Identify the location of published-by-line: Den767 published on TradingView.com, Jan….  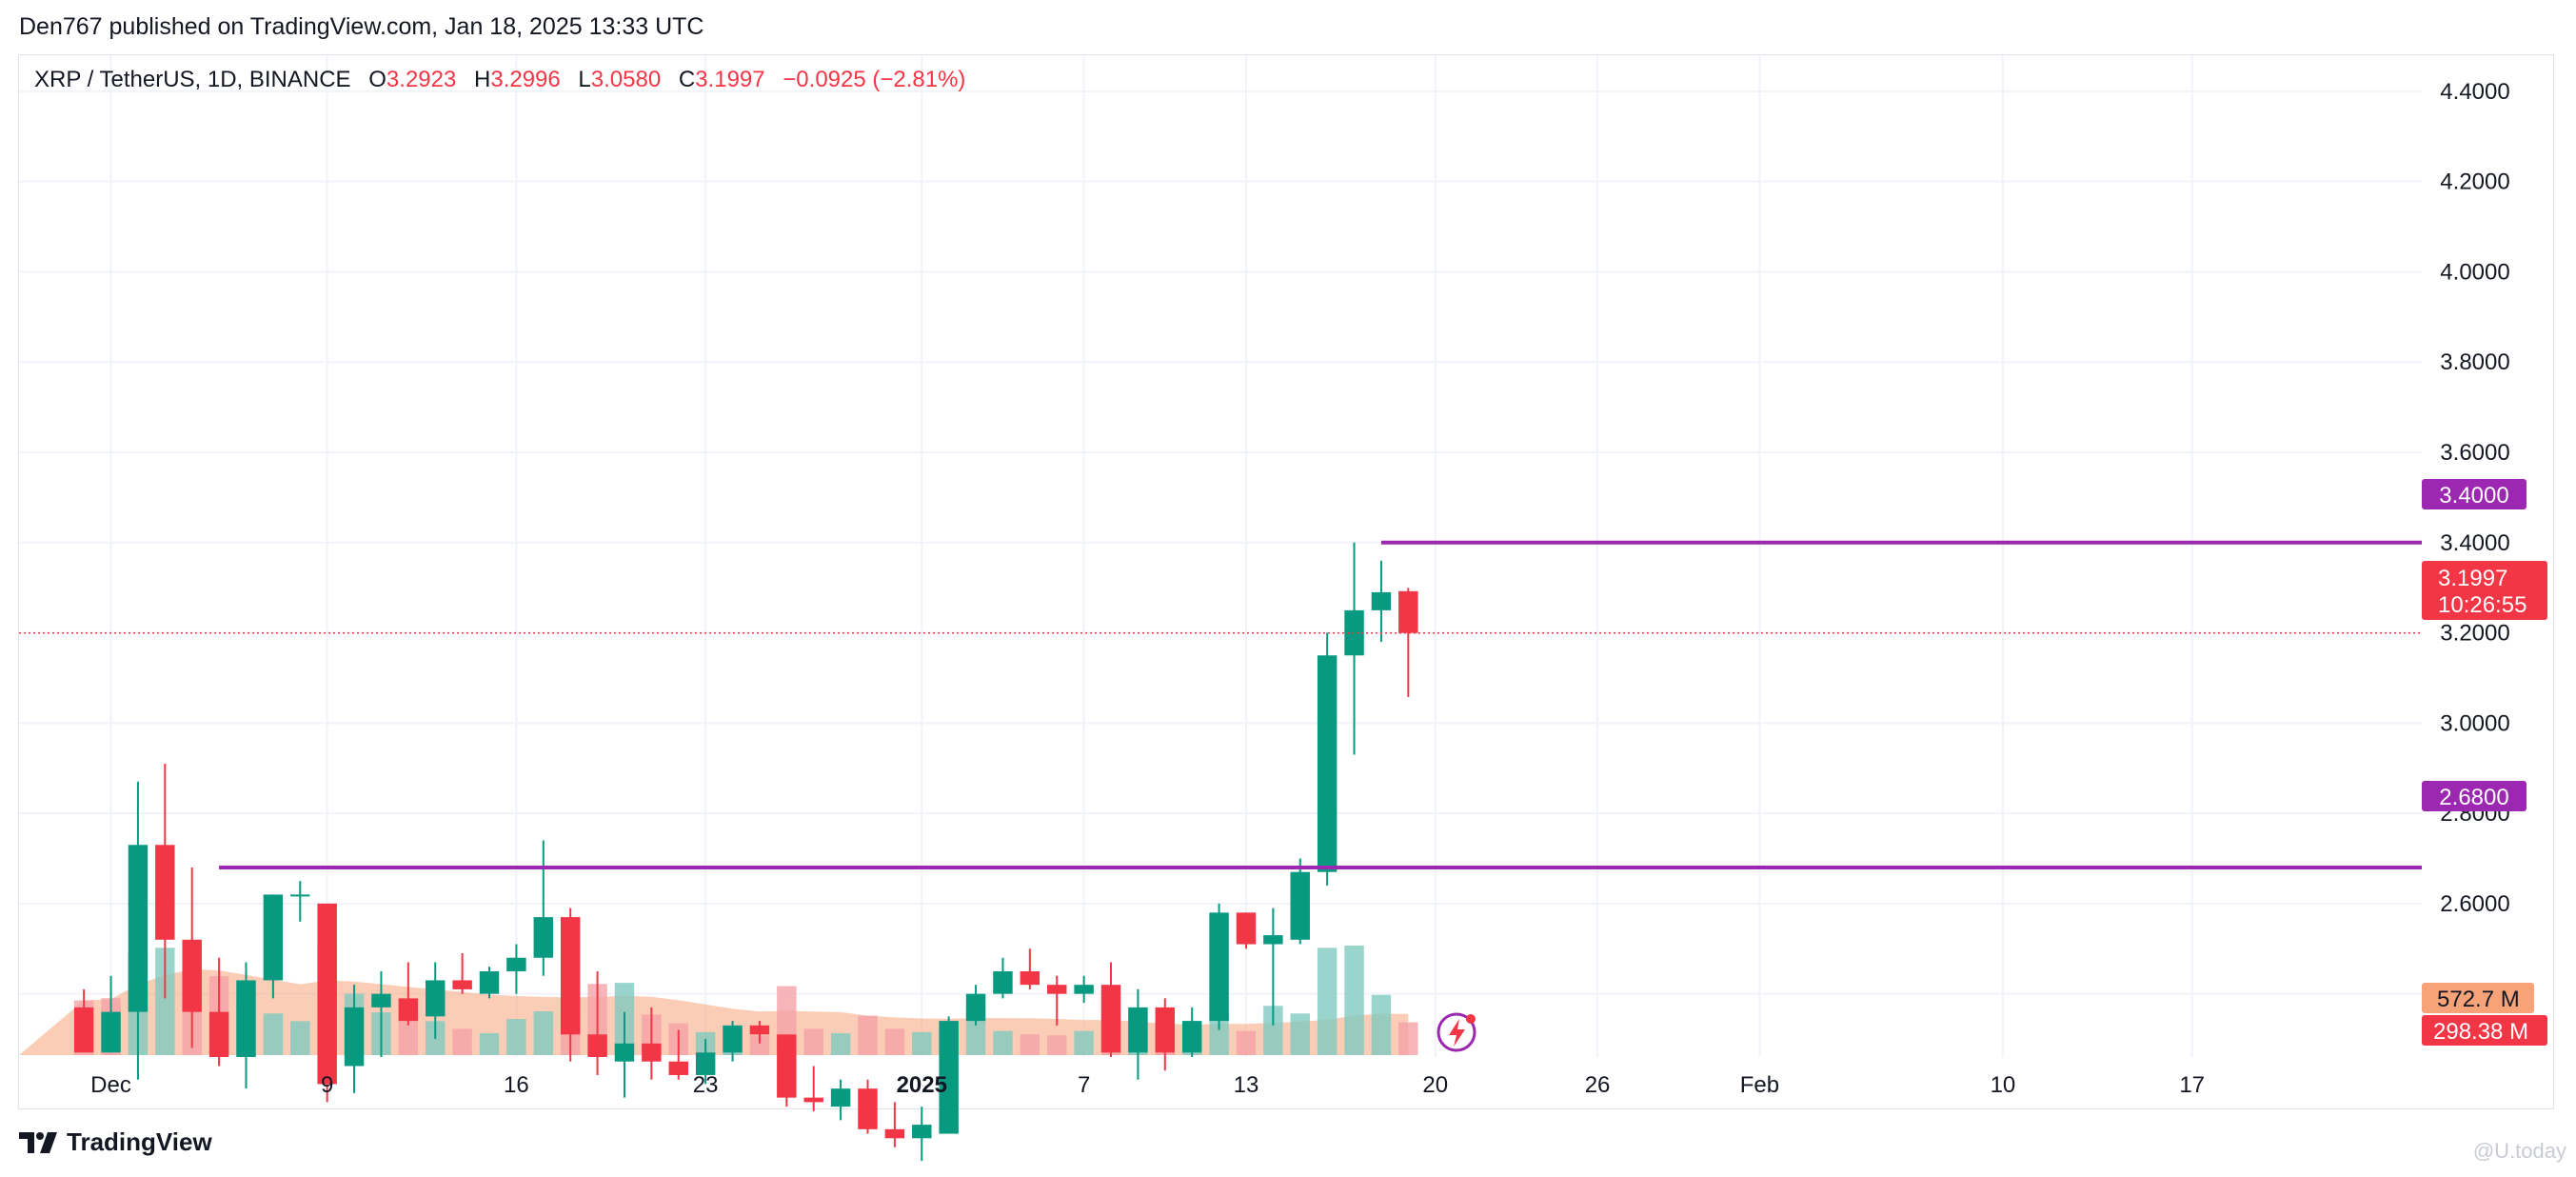
(361, 26).